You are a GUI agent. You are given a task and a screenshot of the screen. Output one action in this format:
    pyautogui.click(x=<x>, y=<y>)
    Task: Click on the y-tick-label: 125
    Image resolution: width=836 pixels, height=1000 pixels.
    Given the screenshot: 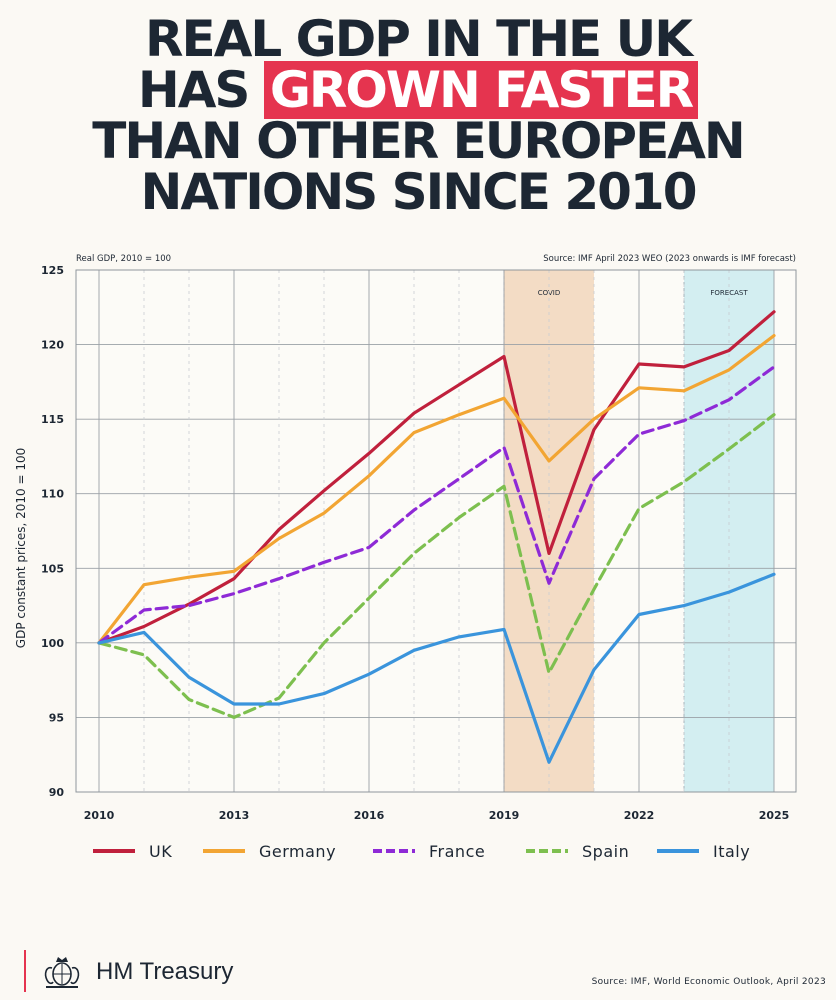 What is the action you would take?
    pyautogui.click(x=52, y=270)
    